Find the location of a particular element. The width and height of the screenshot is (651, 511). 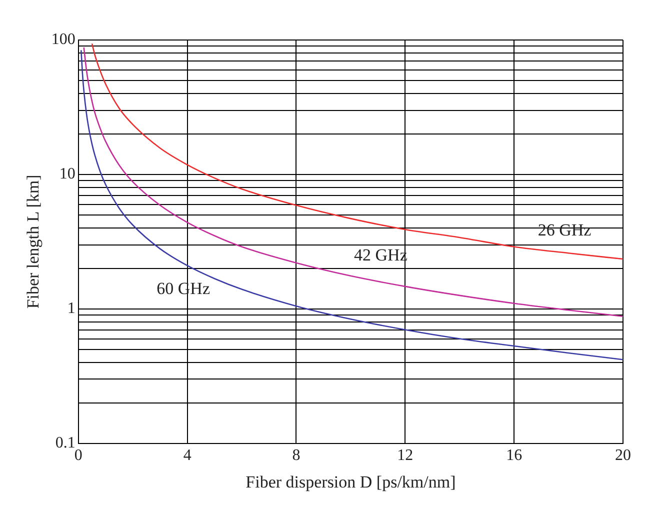

y-axis-title: Fiber length L [km] is located at coordinates (33, 241).